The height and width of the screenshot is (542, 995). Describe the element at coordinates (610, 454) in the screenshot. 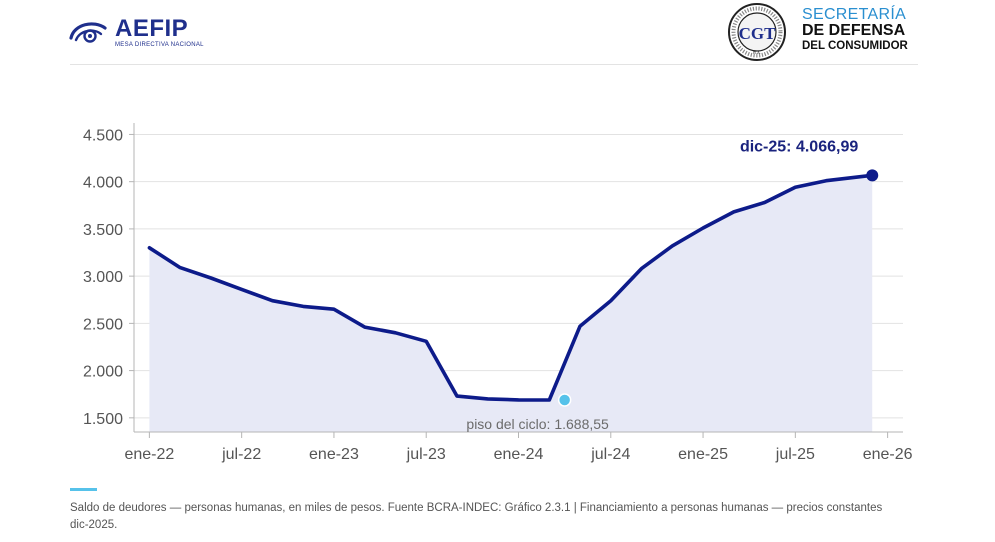

I see `x-tick-label: jul-24` at that location.